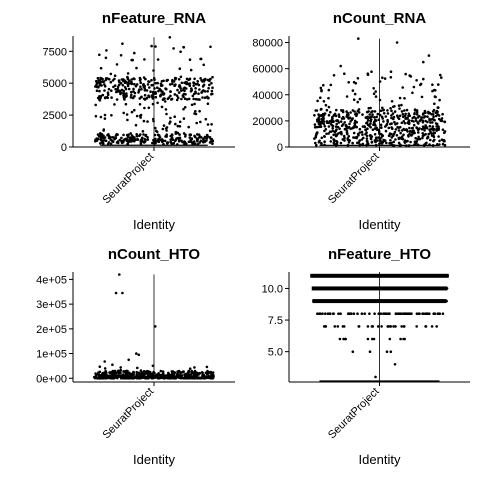 The image size is (480, 480). Describe the element at coordinates (55, 116) in the screenshot. I see `y-tick-label: 2500` at that location.